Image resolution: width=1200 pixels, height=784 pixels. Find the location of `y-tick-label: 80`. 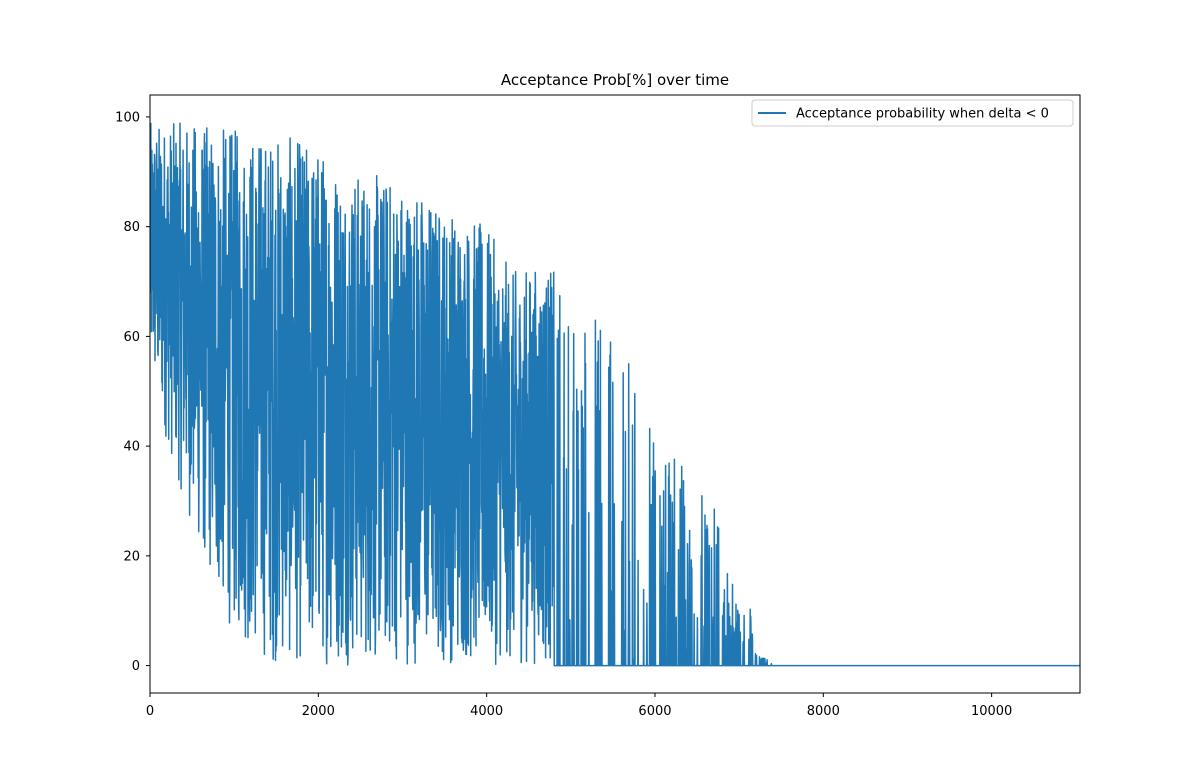

y-tick-label: 80 is located at coordinates (131, 227).